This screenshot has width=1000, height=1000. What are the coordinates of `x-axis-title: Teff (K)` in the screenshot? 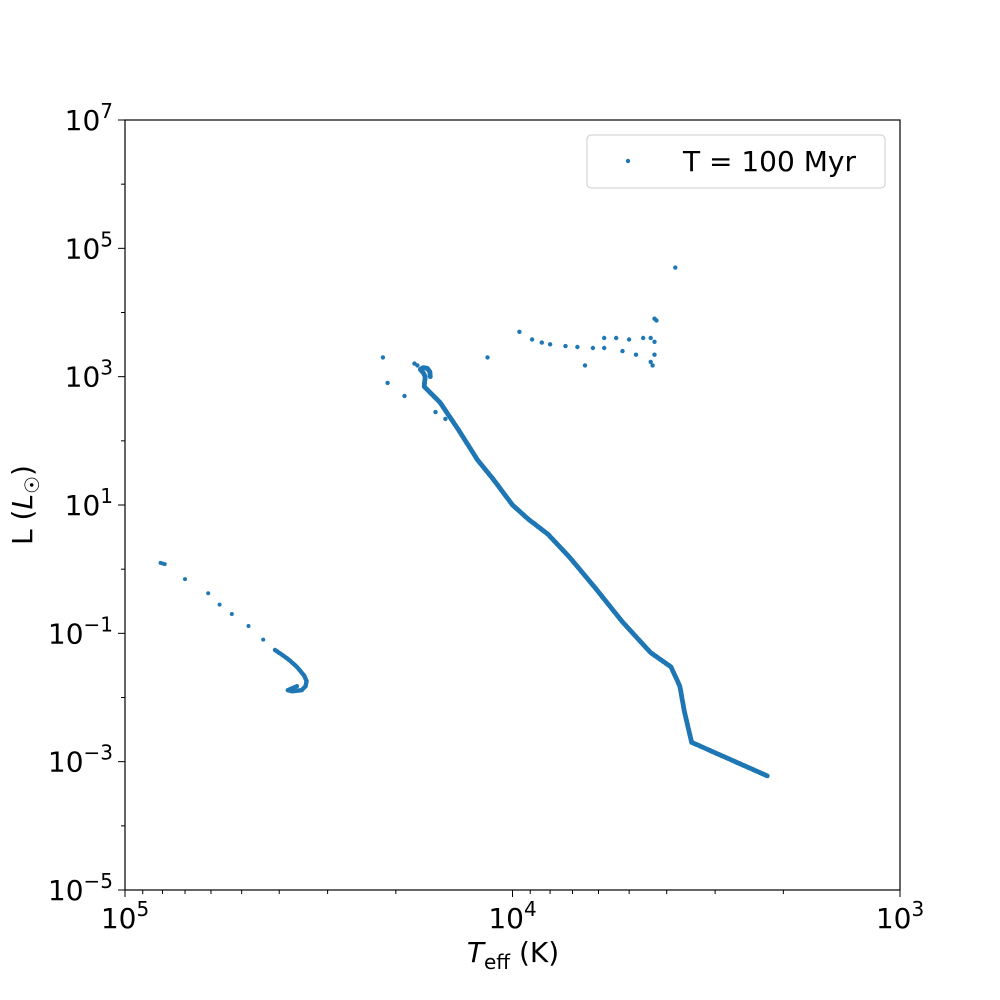 It's located at (513, 955).